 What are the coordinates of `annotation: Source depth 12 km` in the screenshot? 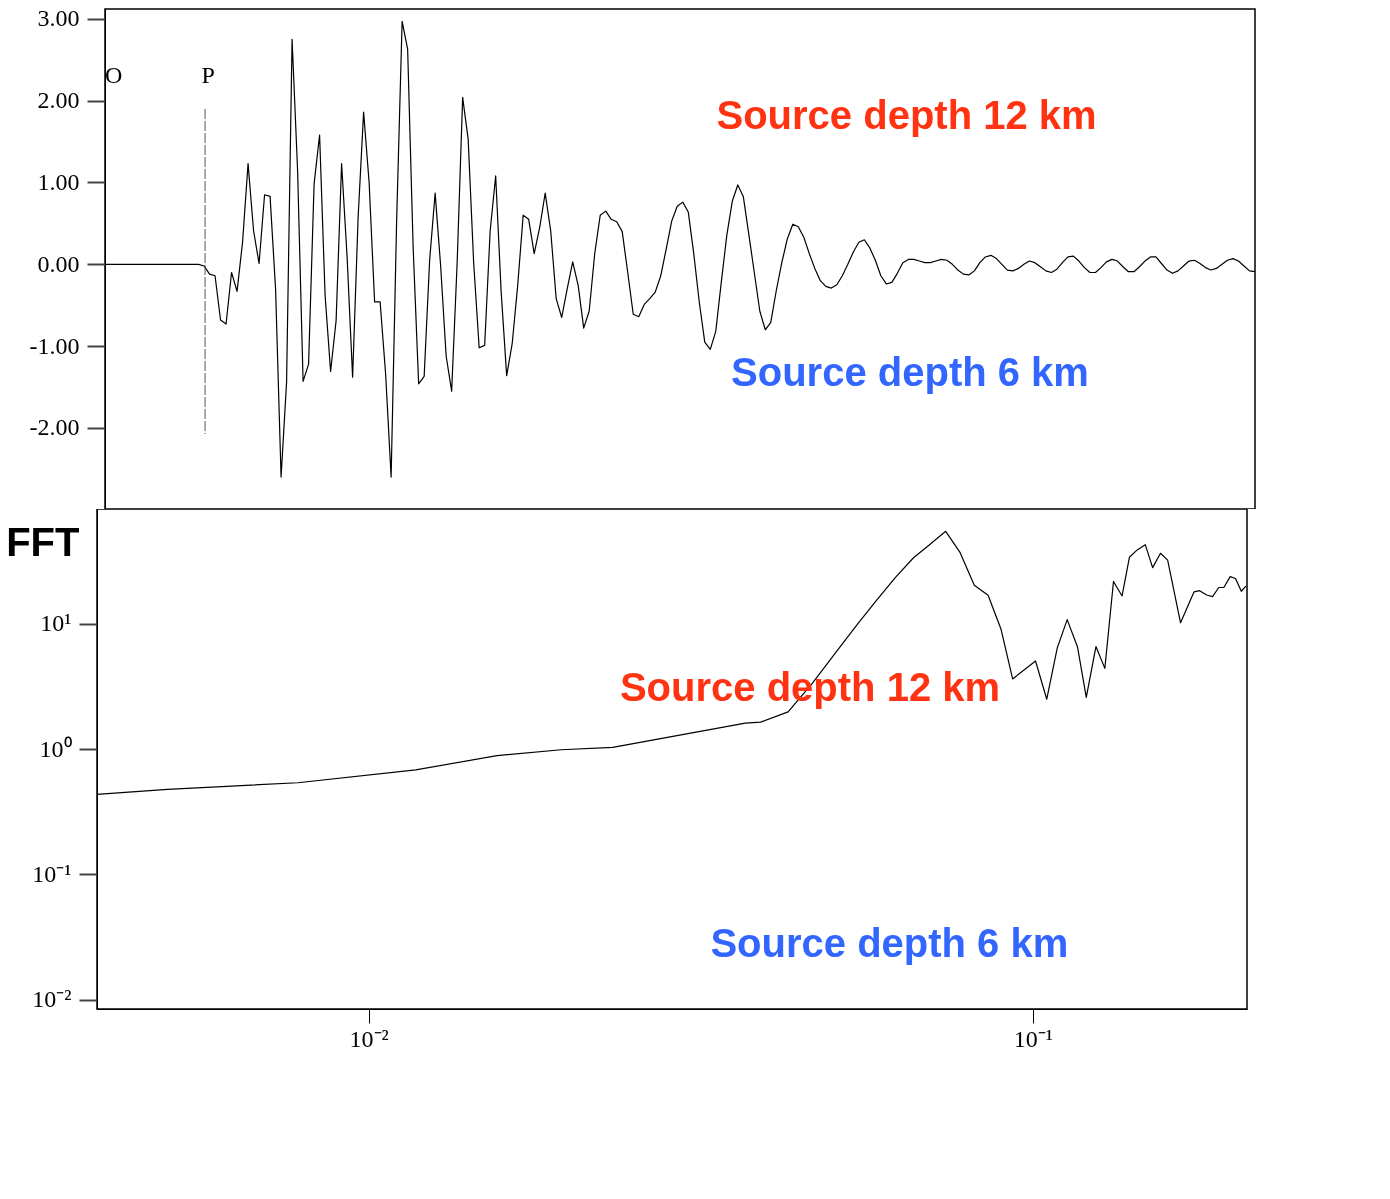 It's located at (906, 114).